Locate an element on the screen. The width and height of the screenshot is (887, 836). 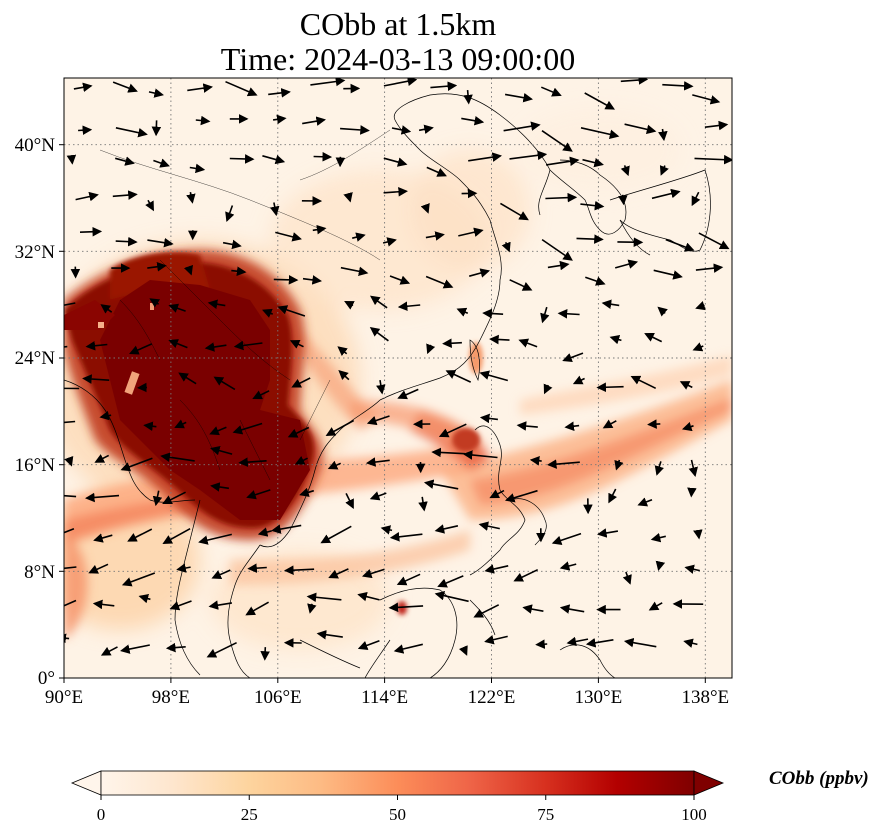
colorbar-label: CObb (ppbv) is located at coordinates (819, 778).